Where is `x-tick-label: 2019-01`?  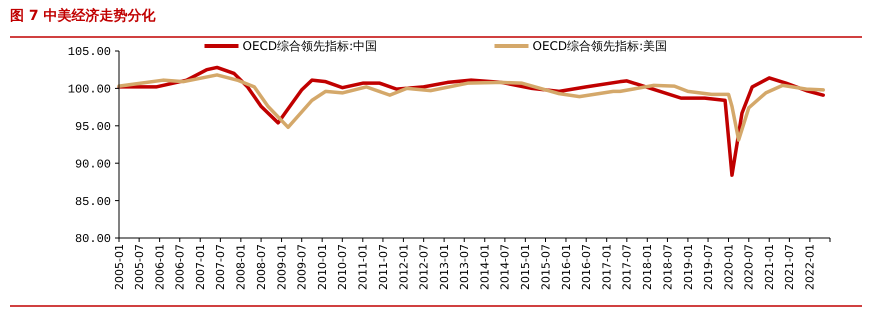
x-tick-label: 2019-01 is located at coordinates (688, 267).